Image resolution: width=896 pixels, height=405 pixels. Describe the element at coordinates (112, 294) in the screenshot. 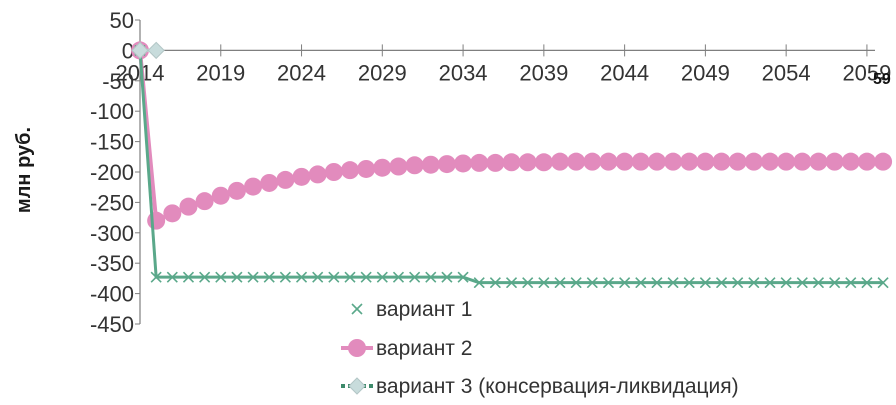

I see `y-tick-label: -400` at that location.